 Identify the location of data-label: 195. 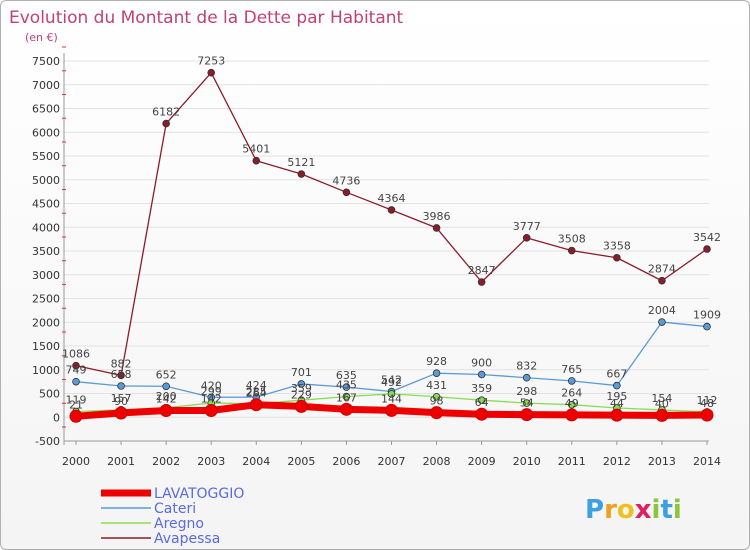
(616, 396).